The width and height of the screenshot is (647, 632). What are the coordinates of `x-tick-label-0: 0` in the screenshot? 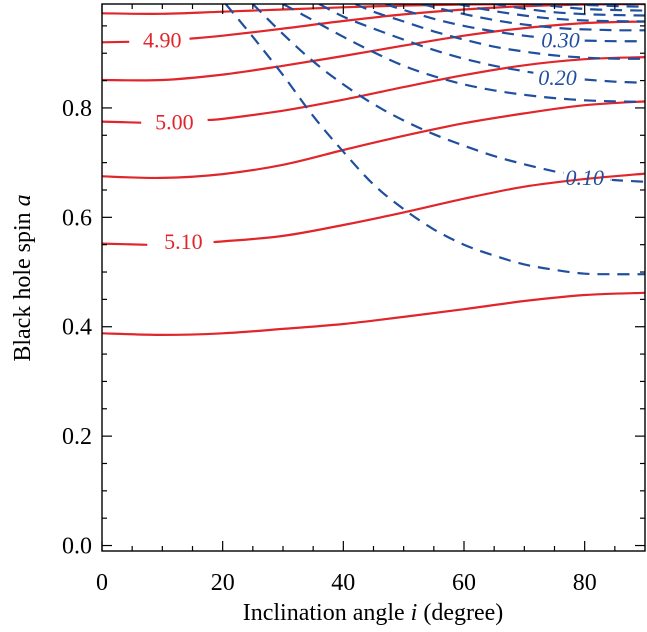 It's located at (102, 583).